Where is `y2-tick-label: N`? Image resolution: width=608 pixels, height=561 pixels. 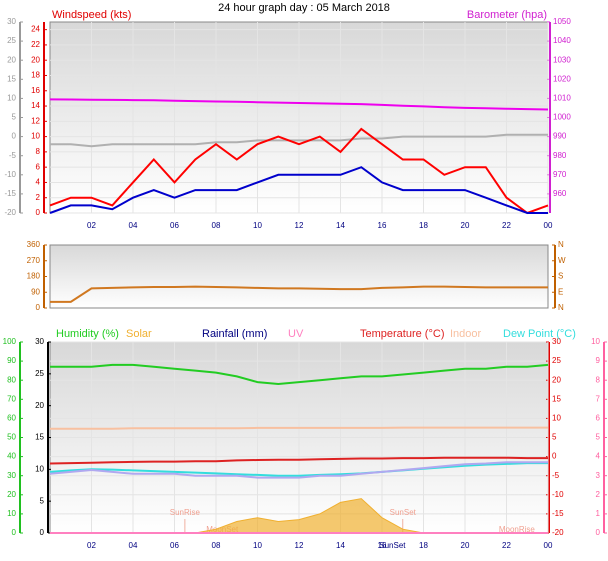 y2-tick-label: N is located at coordinates (561, 307).